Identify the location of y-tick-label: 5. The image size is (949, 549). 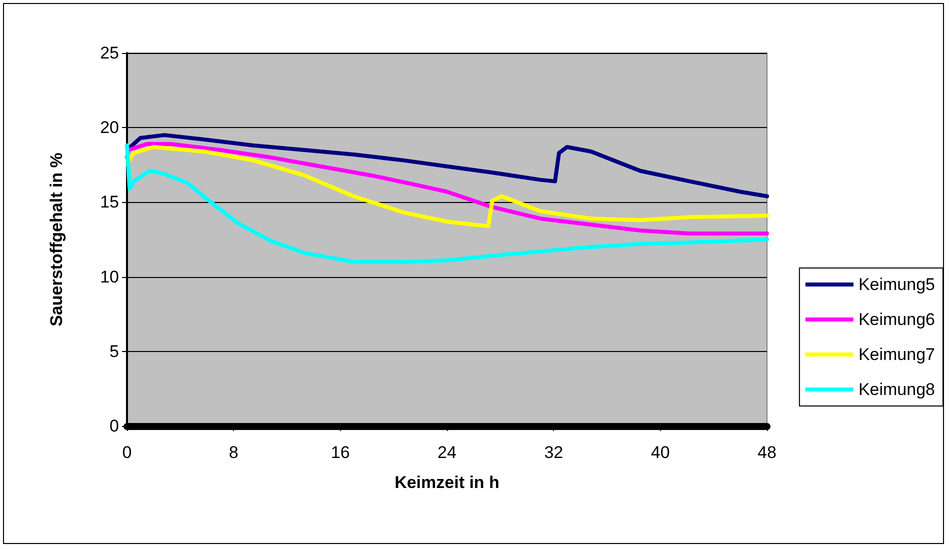
(114, 351).